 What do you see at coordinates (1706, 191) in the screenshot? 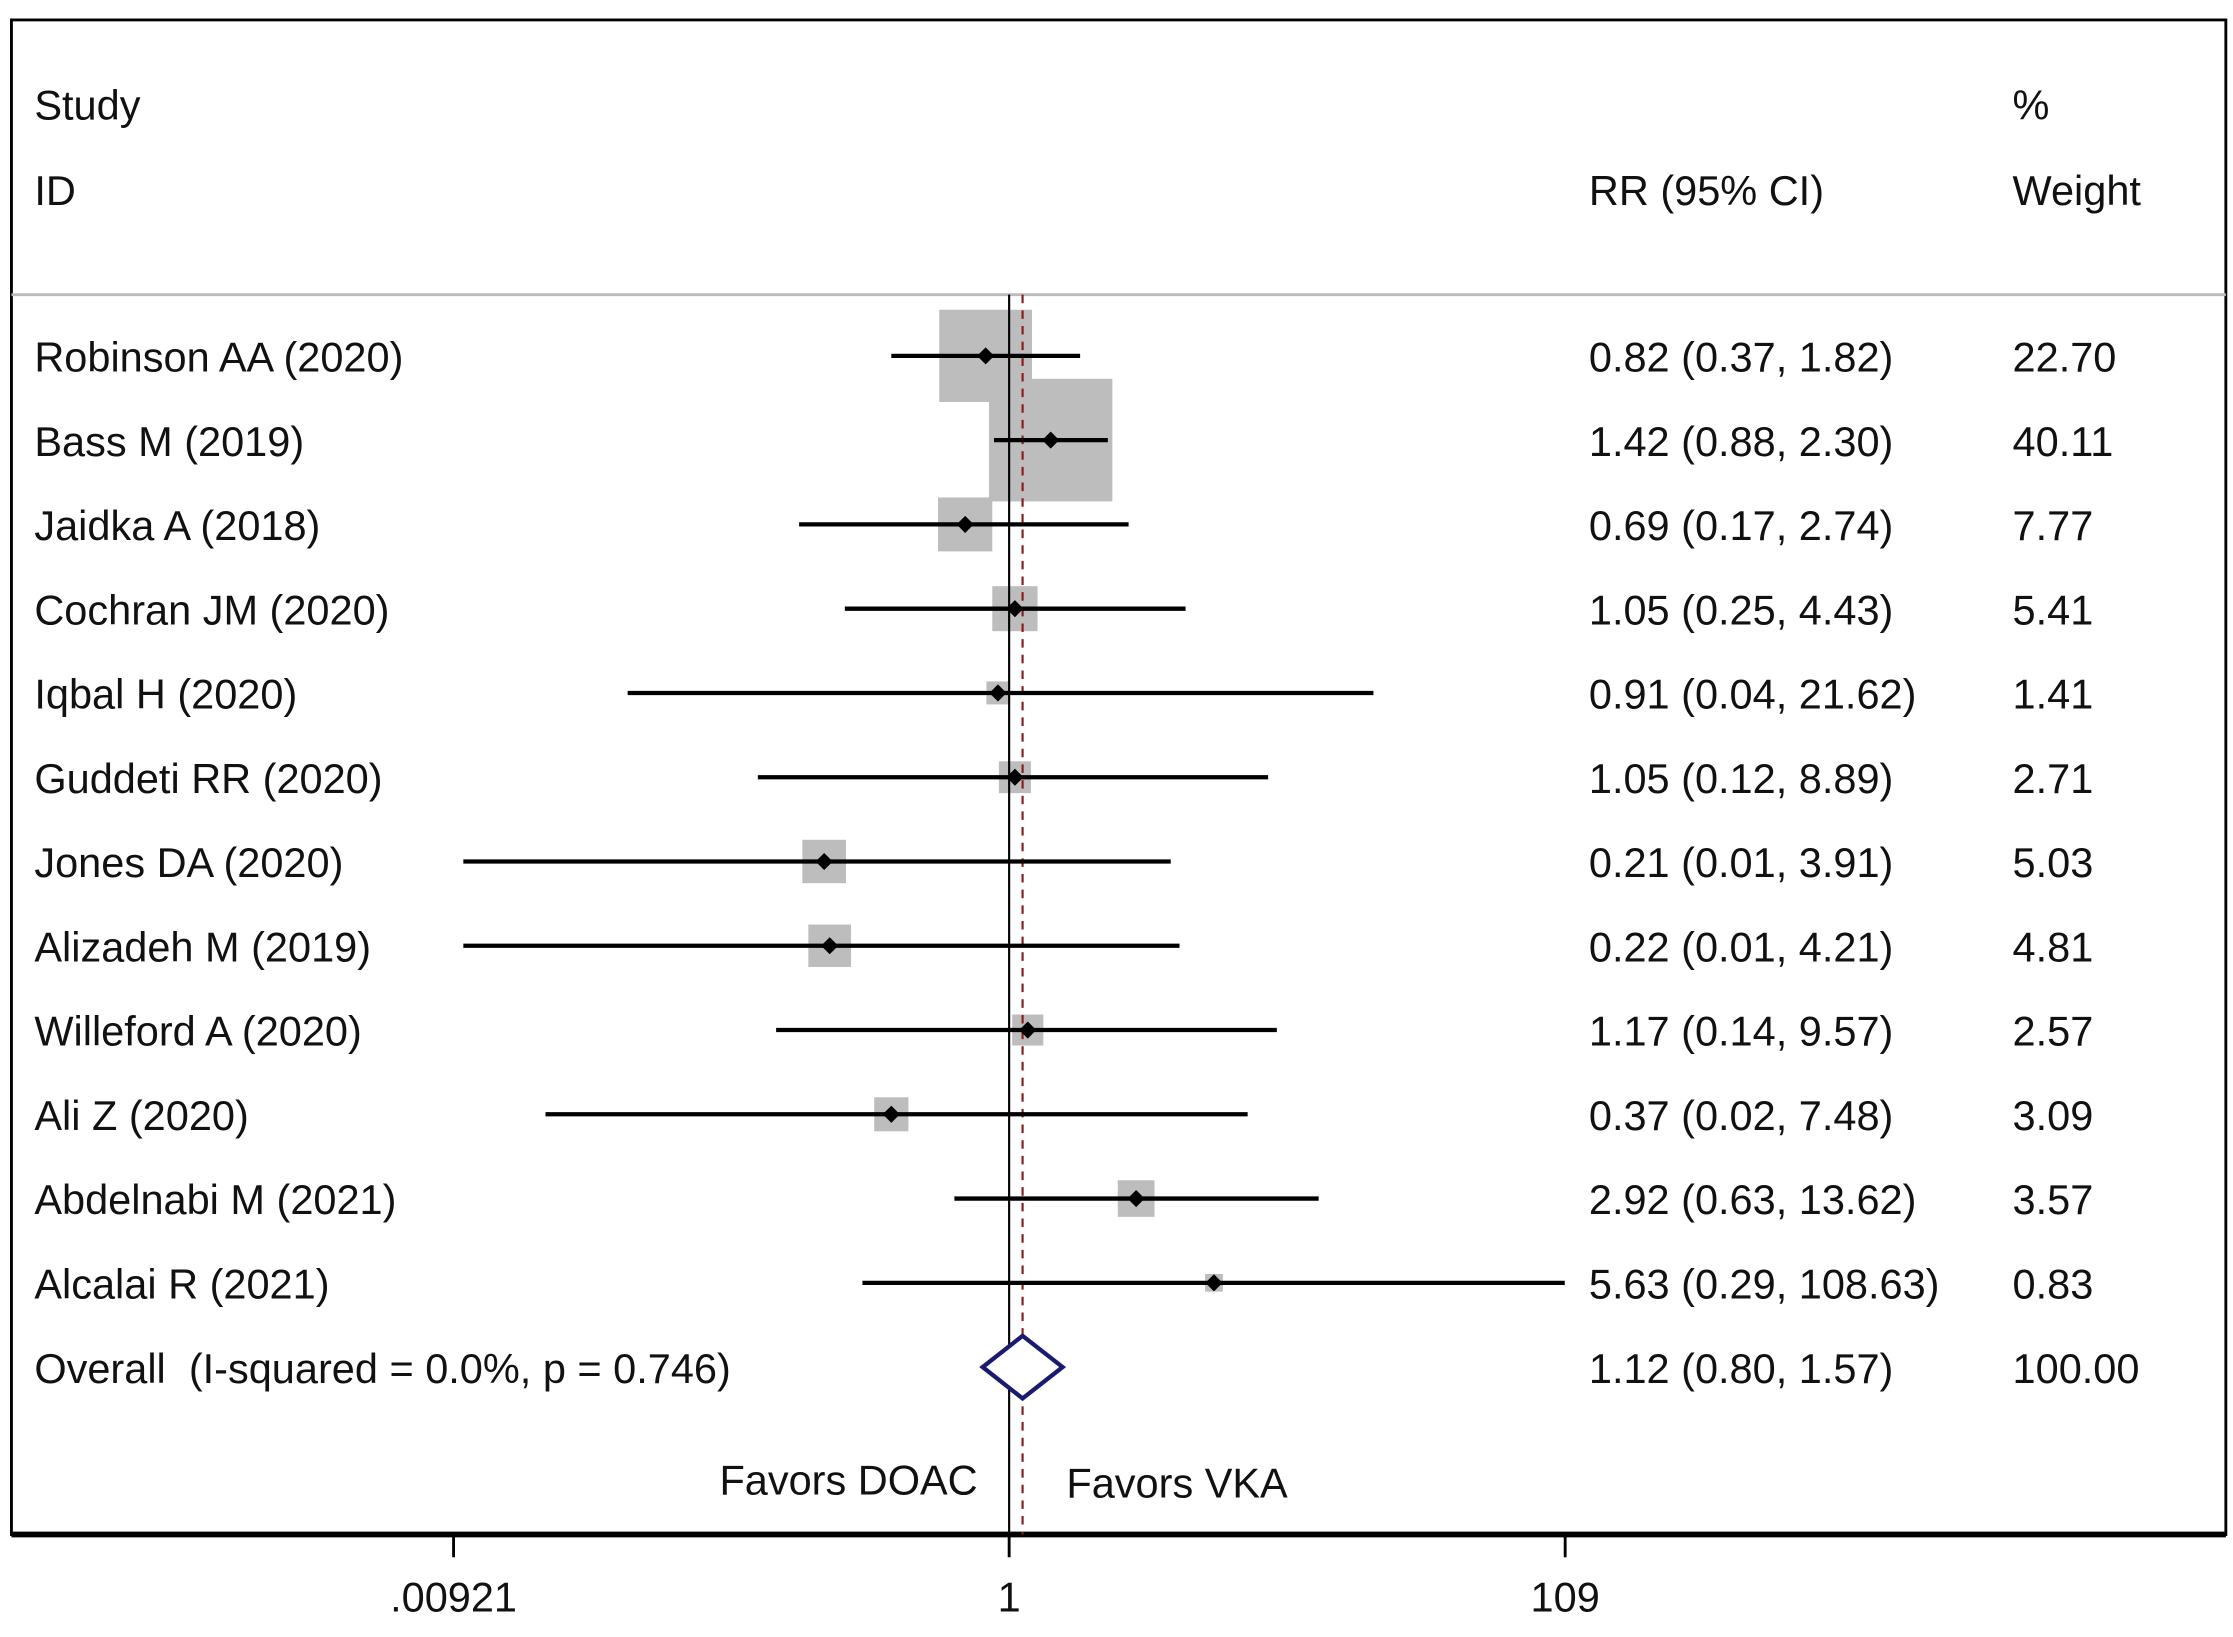
I see `header-rr: RR (95% CI)` at bounding box center [1706, 191].